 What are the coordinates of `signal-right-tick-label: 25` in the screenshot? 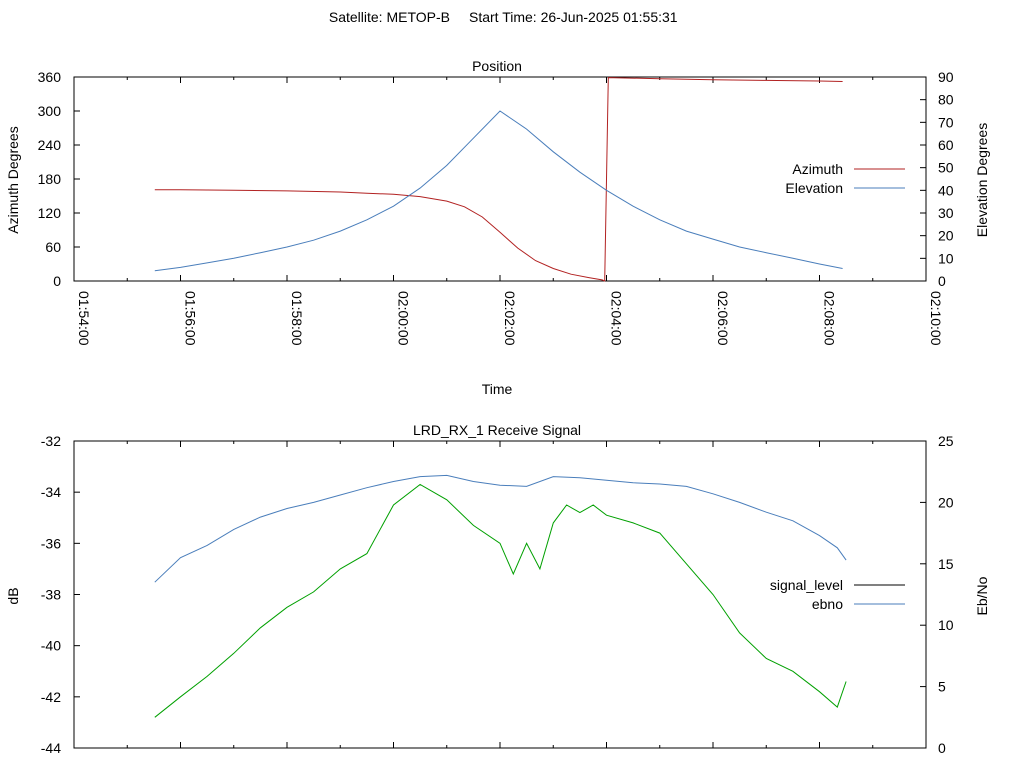 It's located at (946, 441).